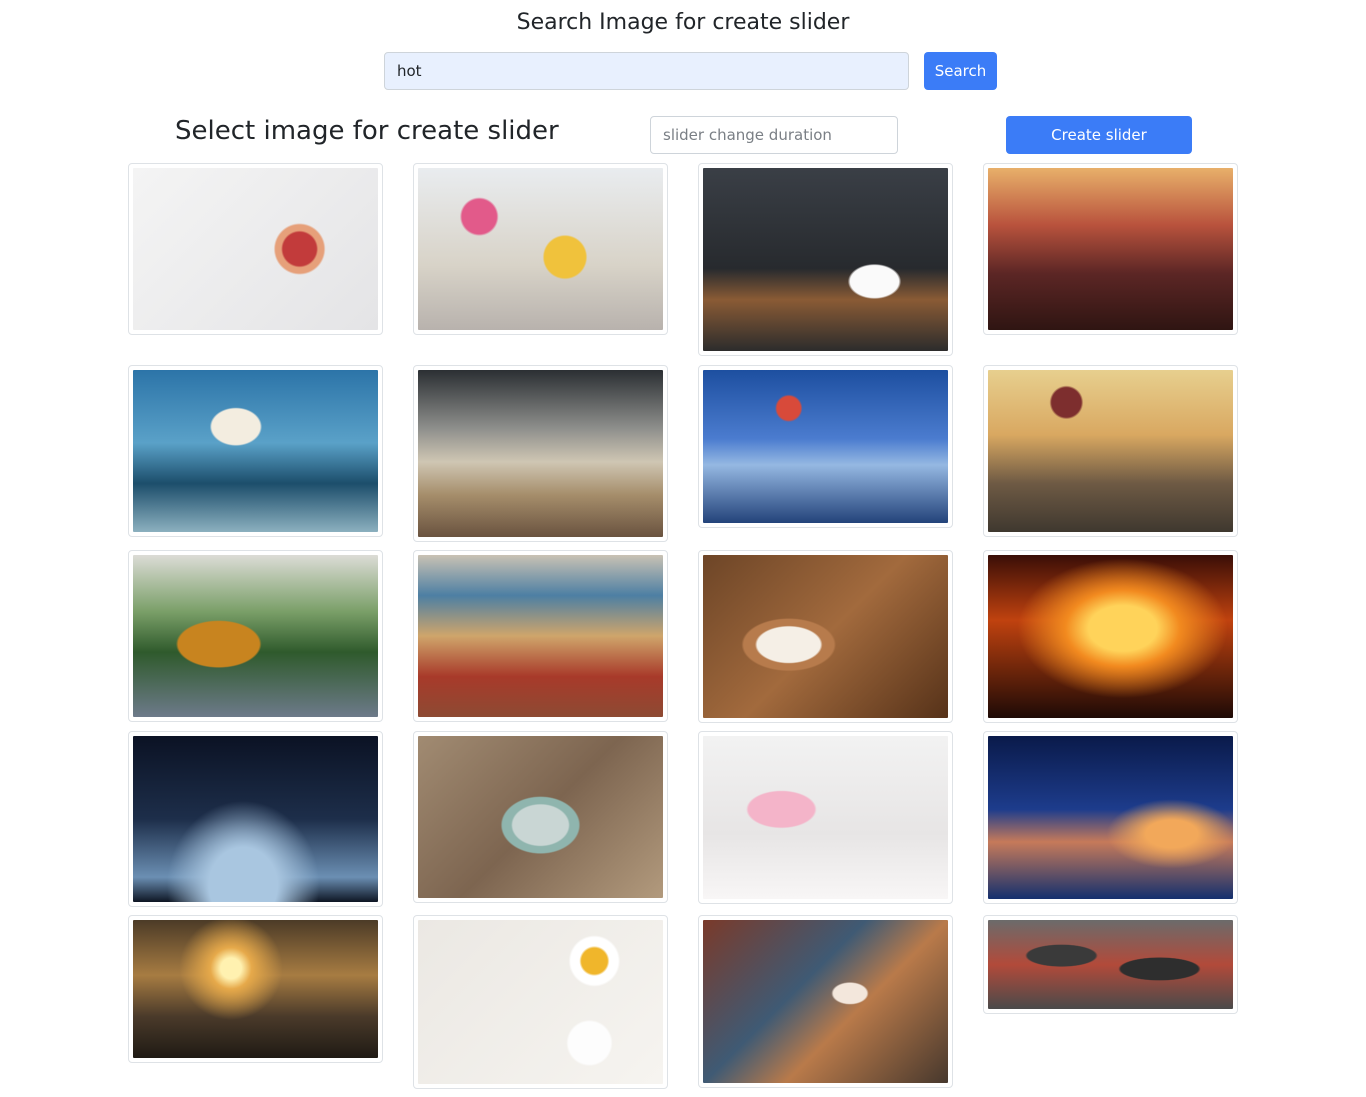 This screenshot has height=1097, width=1366. I want to click on image-thumbnail-night-balloon, so click(255, 819).